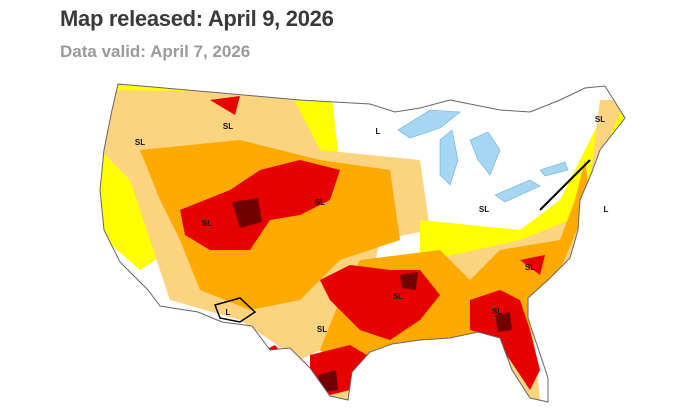 This screenshot has width=696, height=418. Describe the element at coordinates (197, 18) in the screenshot. I see `title: Map released: April 9, 2026` at that location.